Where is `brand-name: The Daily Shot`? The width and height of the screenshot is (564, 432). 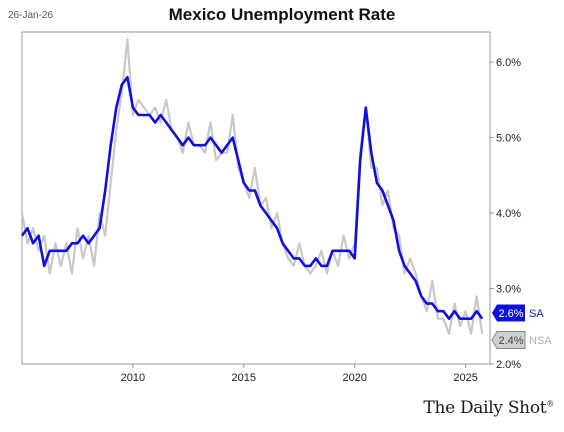
brand-name: The Daily Shot is located at coordinates (485, 408).